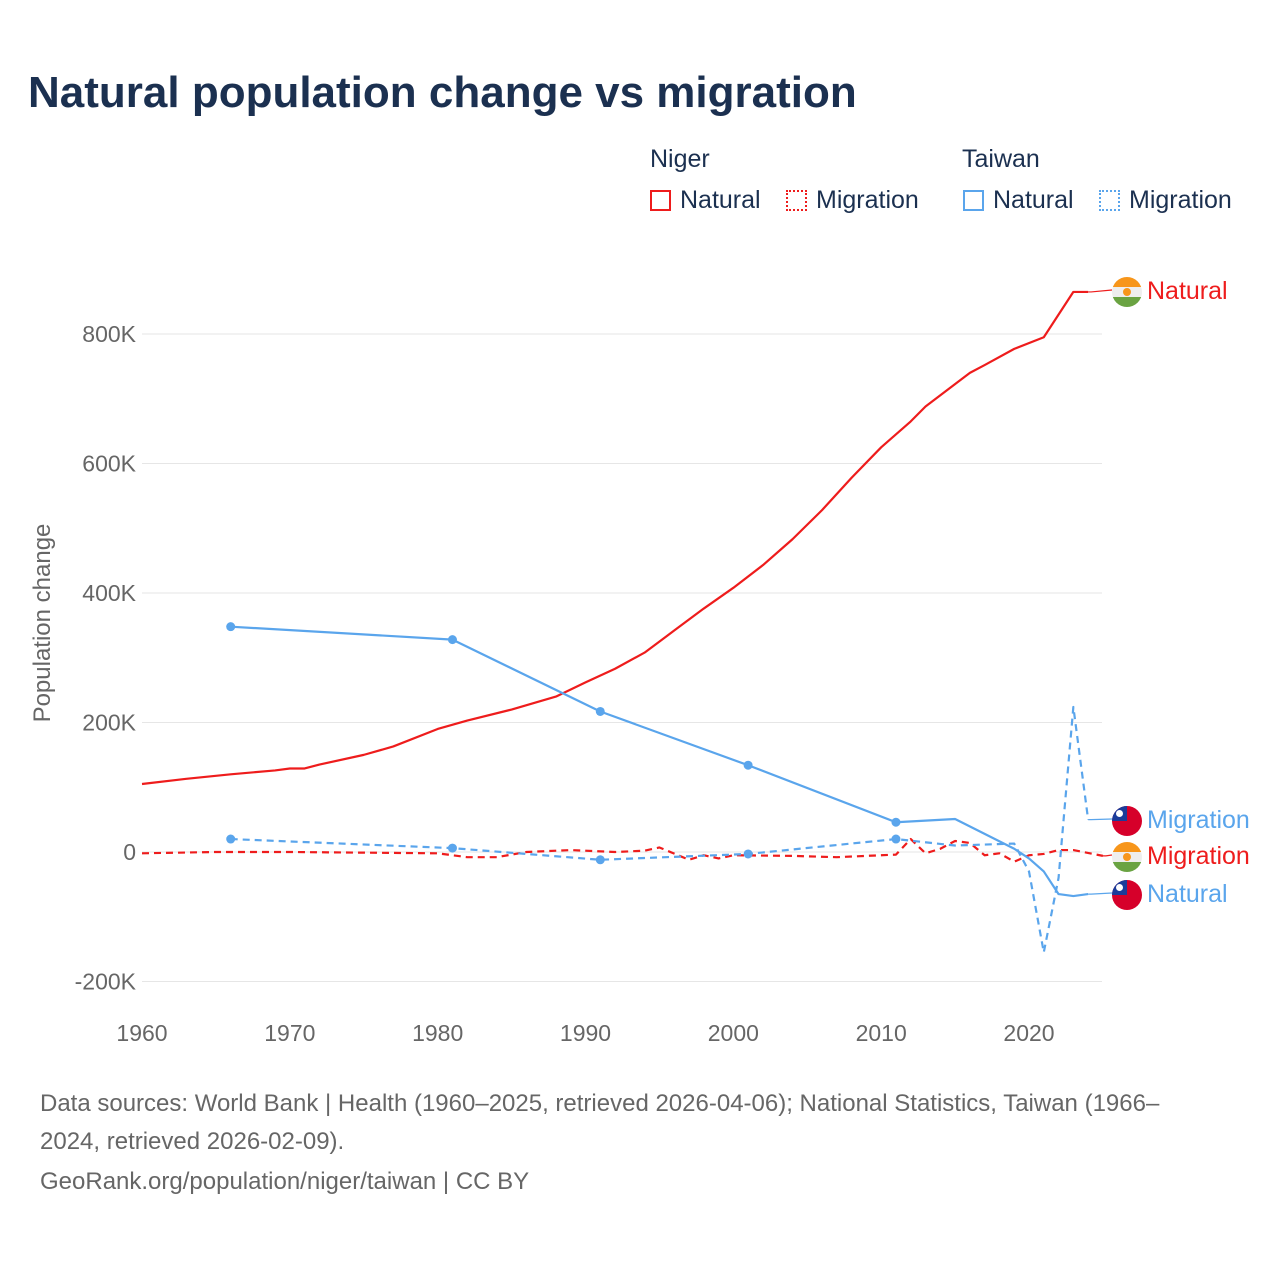  What do you see at coordinates (129, 852) in the screenshot?
I see `y-tick-label: 0` at bounding box center [129, 852].